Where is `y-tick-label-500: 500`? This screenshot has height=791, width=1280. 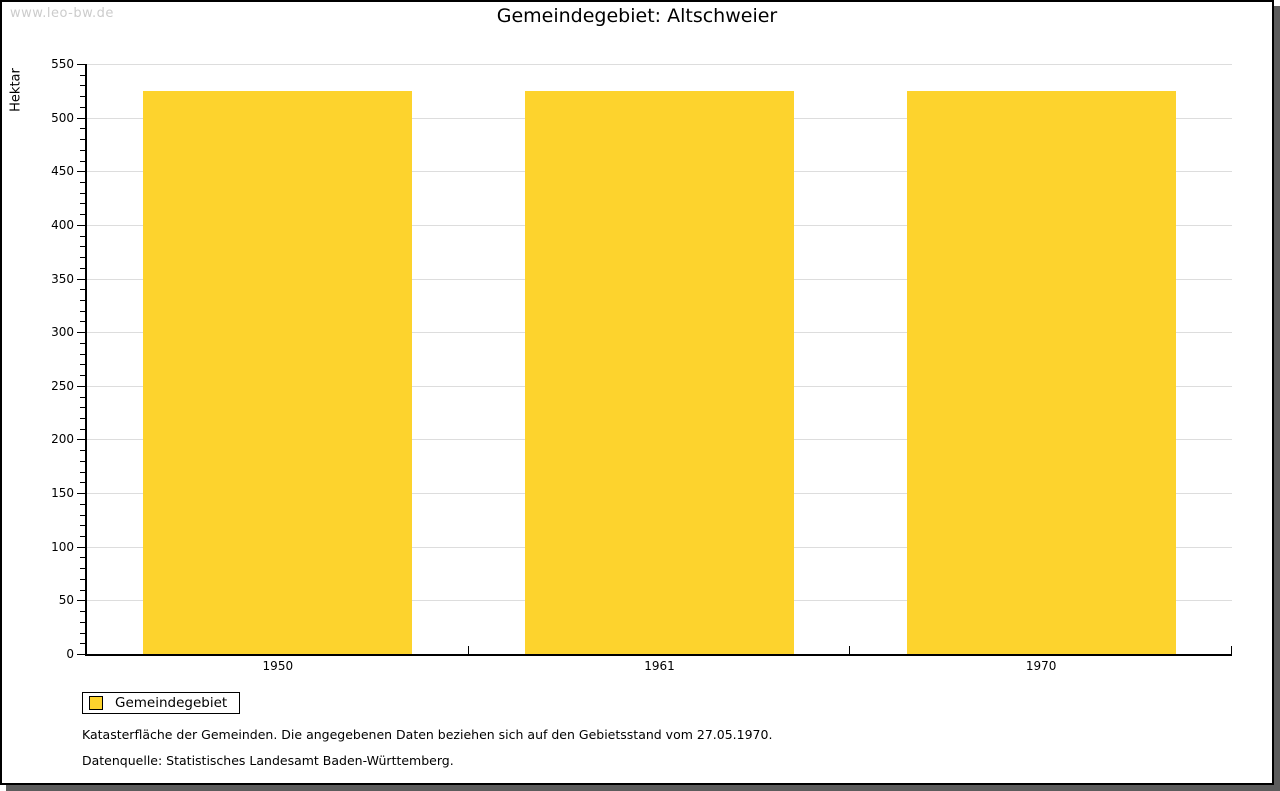
y-tick-label-500: 500 is located at coordinates (62, 117).